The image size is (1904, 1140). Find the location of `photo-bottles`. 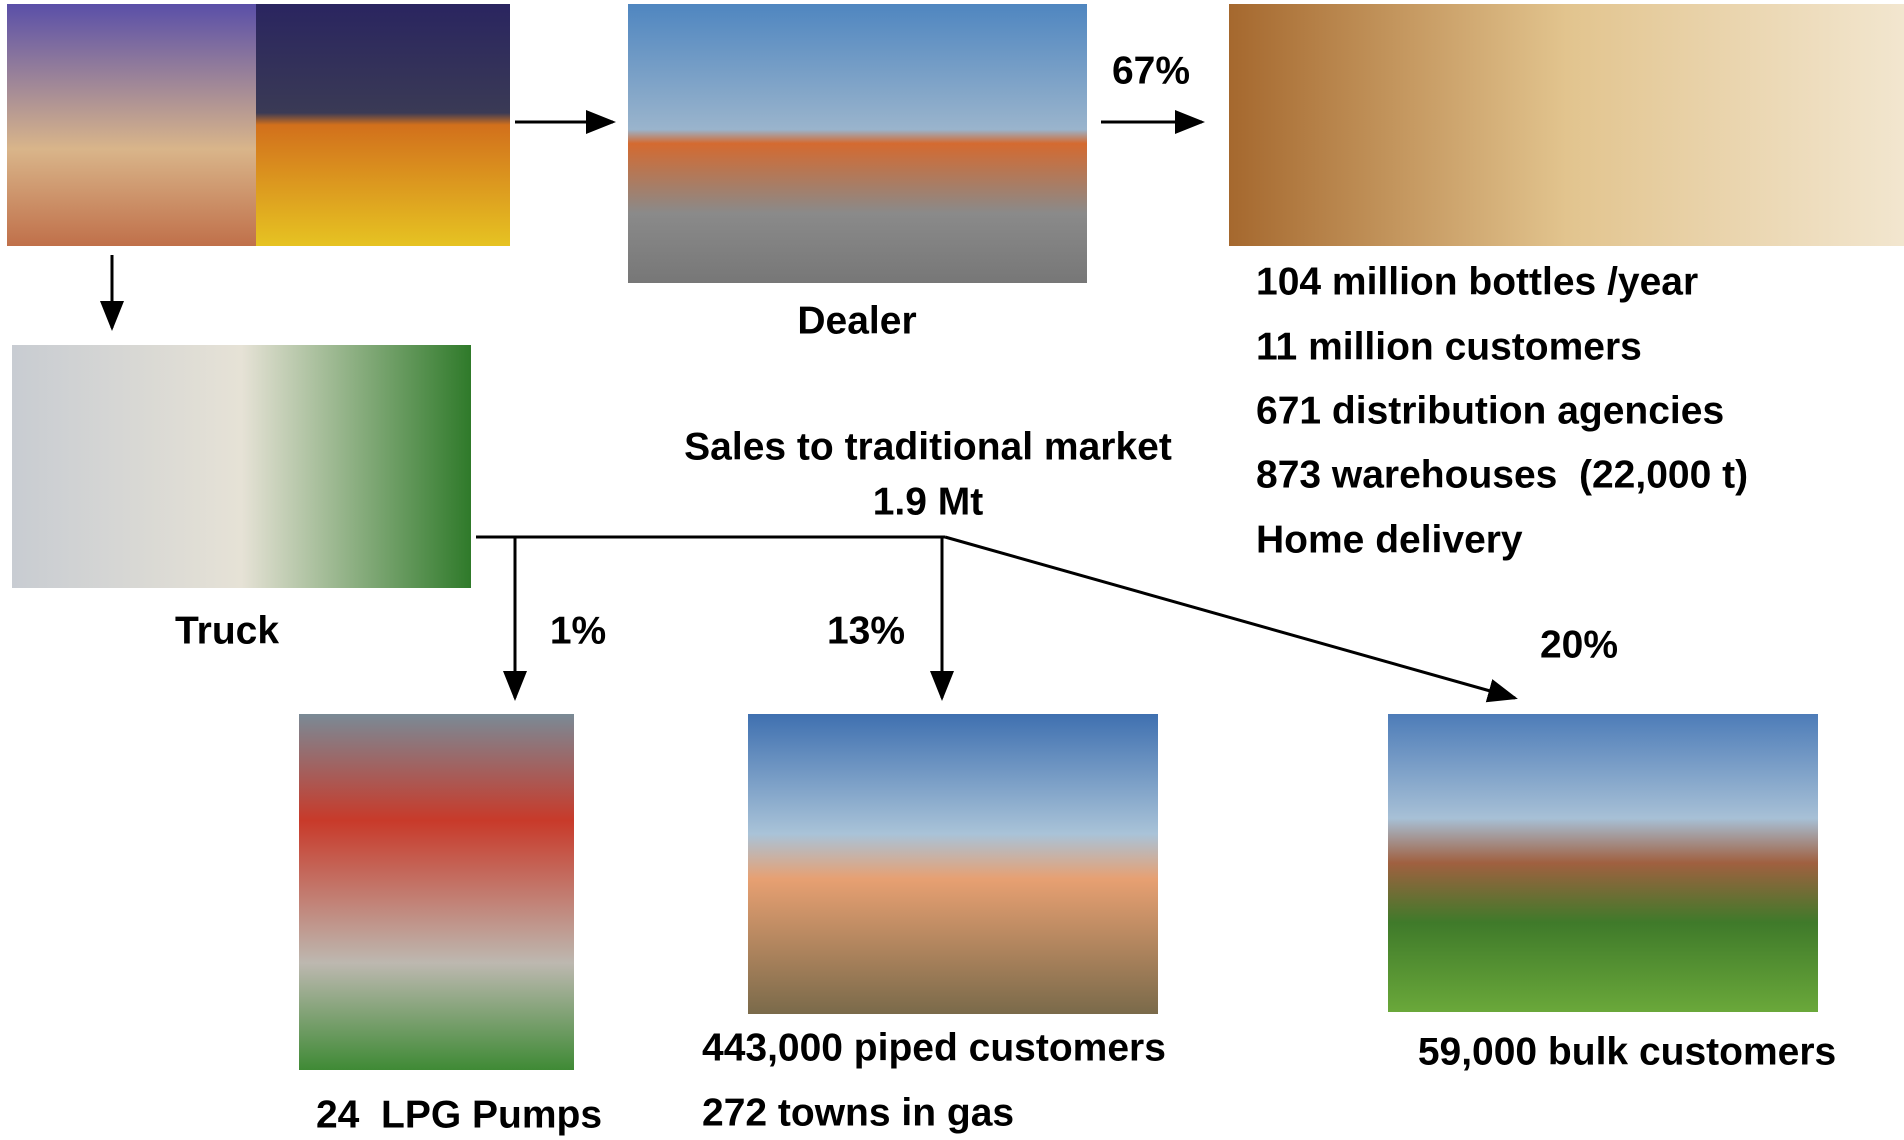

photo-bottles is located at coordinates (383, 125).